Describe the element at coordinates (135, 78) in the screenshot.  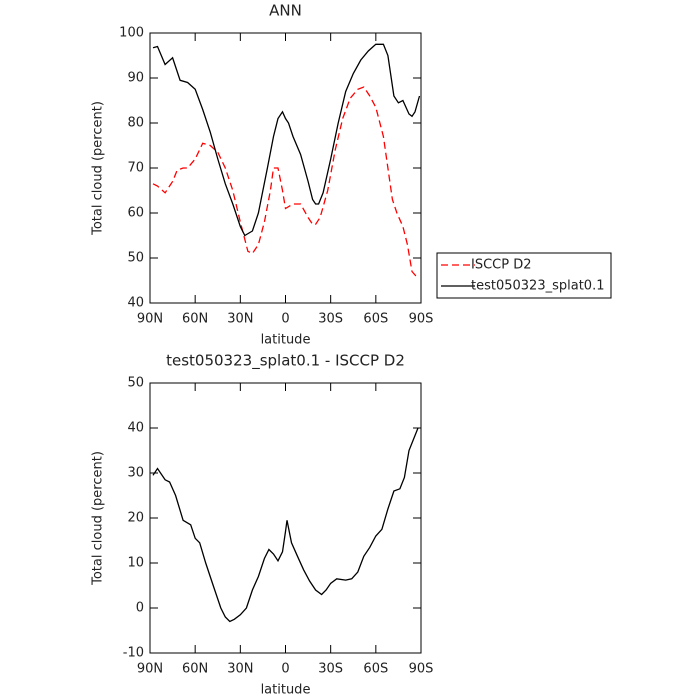
I see `y-tick-label: 90` at that location.